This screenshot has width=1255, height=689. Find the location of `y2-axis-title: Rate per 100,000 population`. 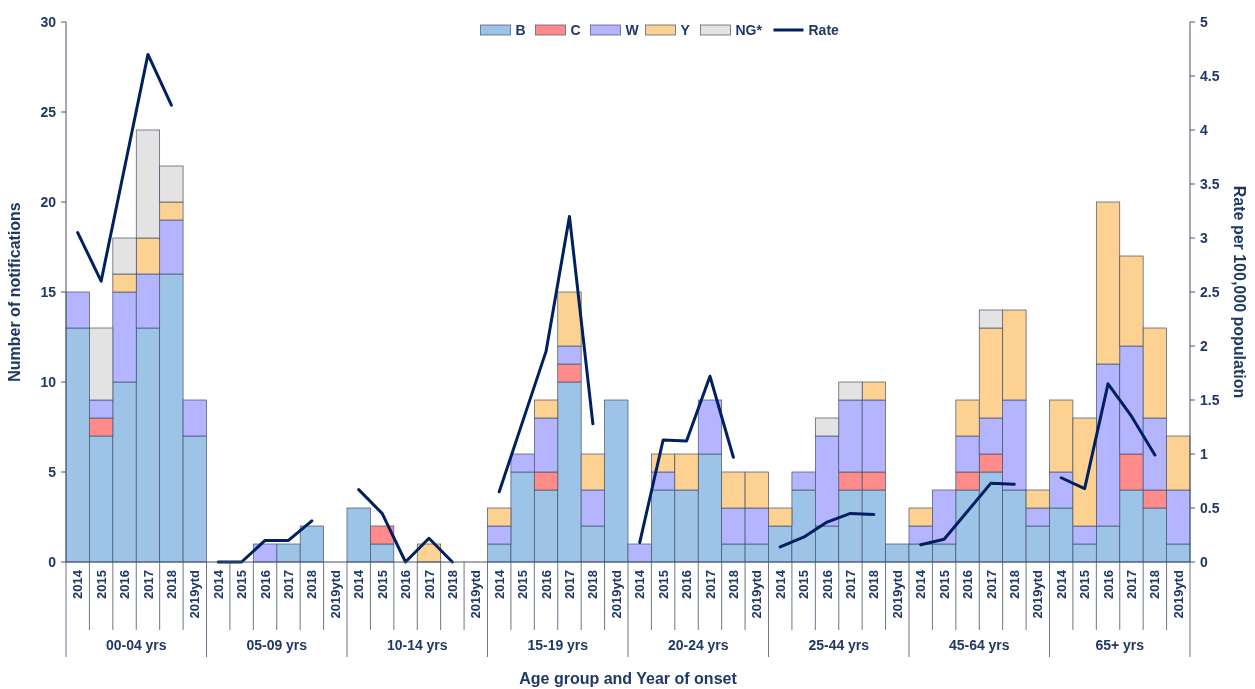

y2-axis-title: Rate per 100,000 population is located at coordinates (1239, 292).